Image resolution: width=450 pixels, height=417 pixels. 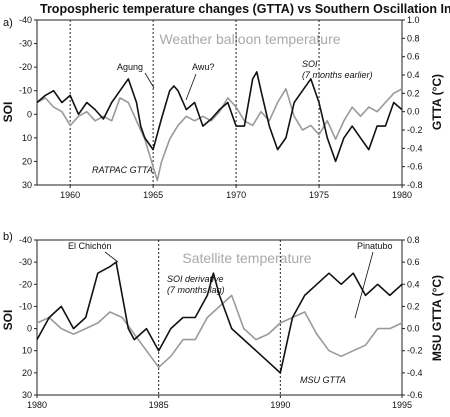 What do you see at coordinates (413, 93) in the screenshot?
I see `panel-a-right-tick-label: 0.2` at bounding box center [413, 93].